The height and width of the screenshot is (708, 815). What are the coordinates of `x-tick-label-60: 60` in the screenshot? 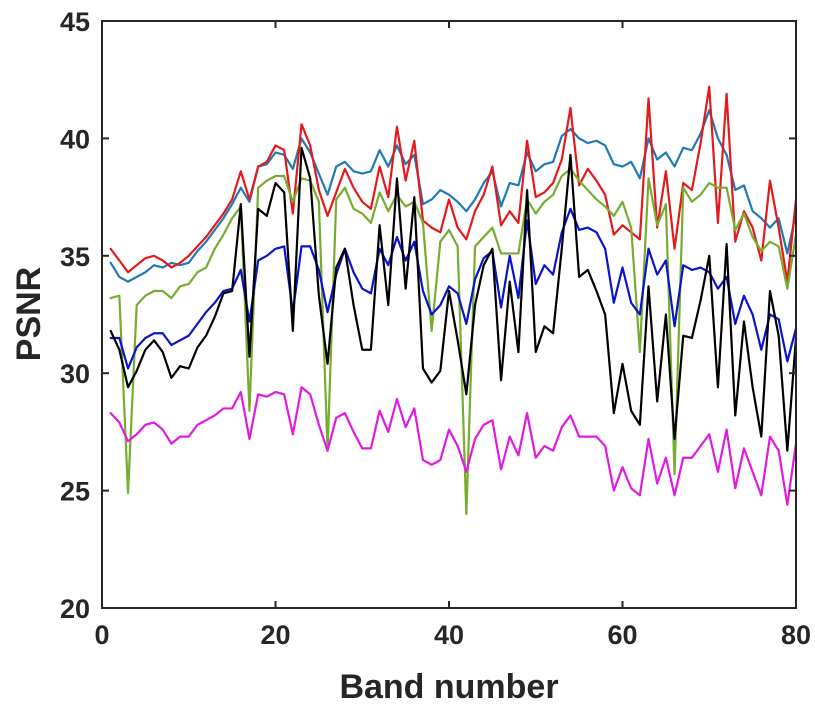 It's located at (622, 635).